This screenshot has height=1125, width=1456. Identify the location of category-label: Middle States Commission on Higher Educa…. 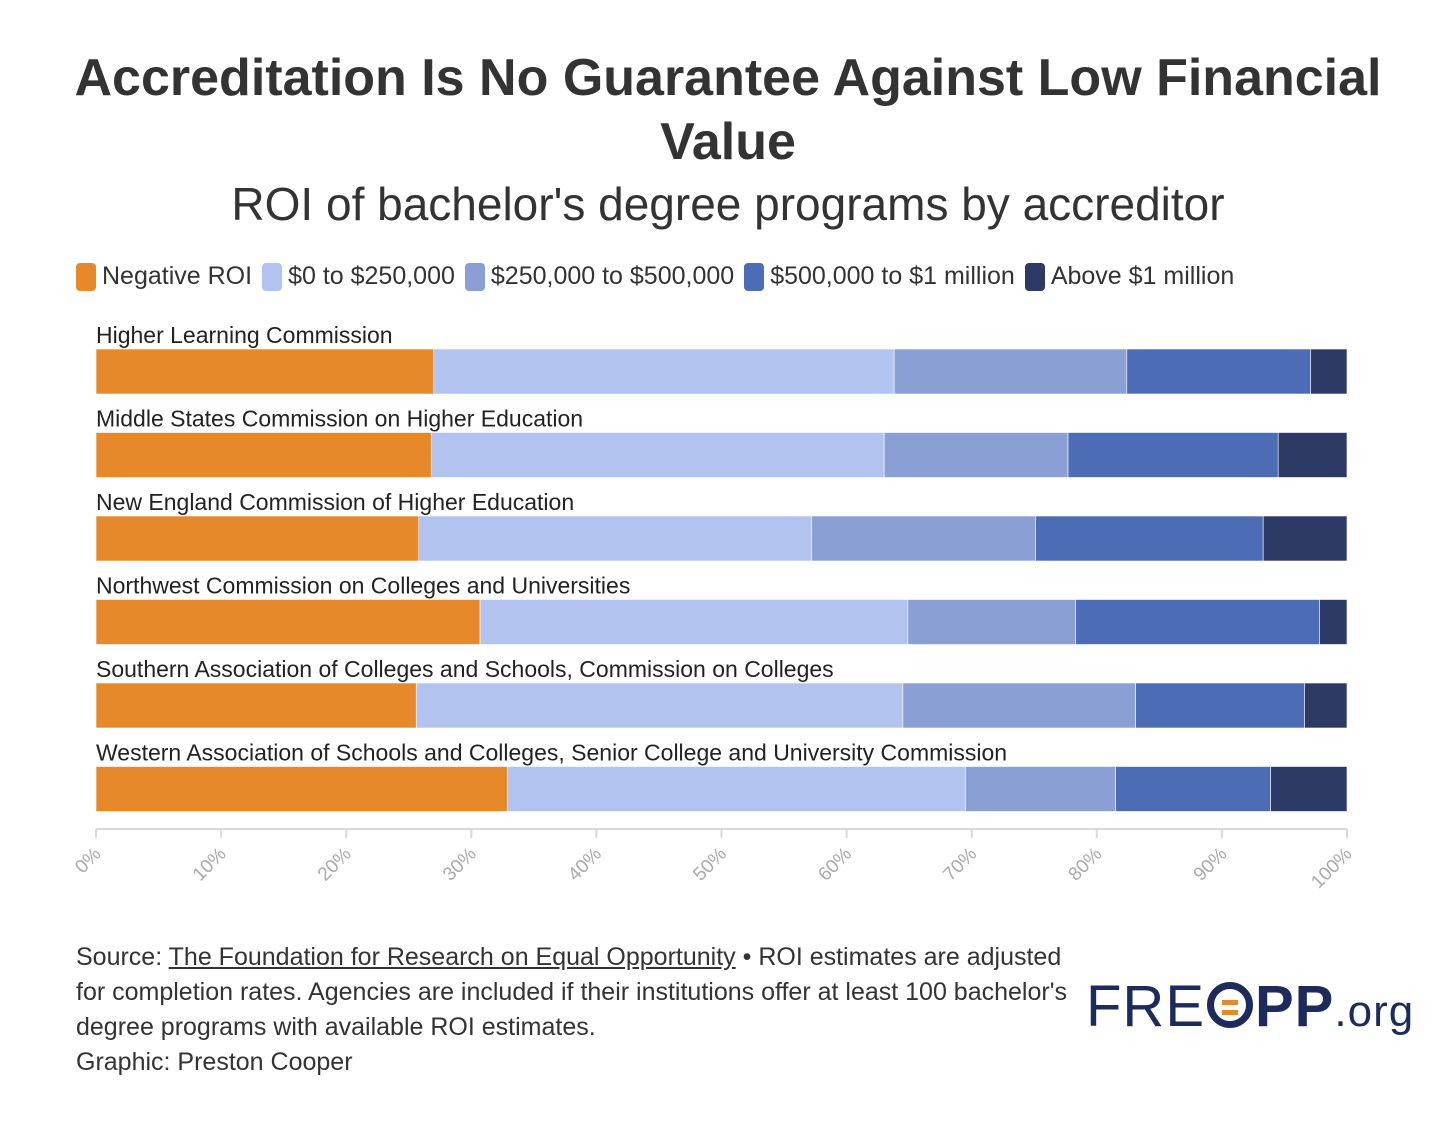
(339, 419).